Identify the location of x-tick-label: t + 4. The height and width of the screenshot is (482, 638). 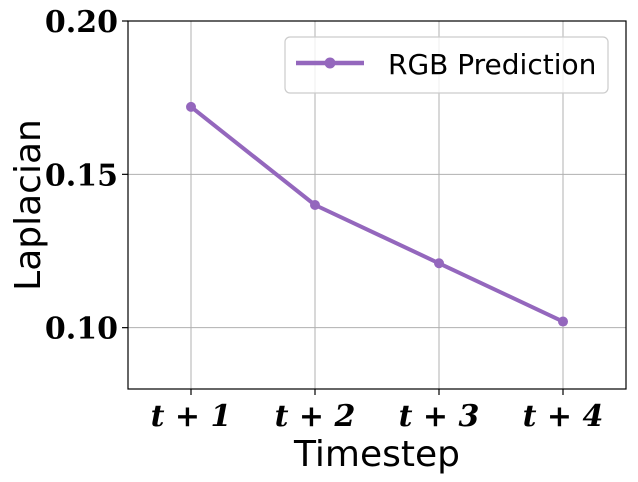
(563, 416).